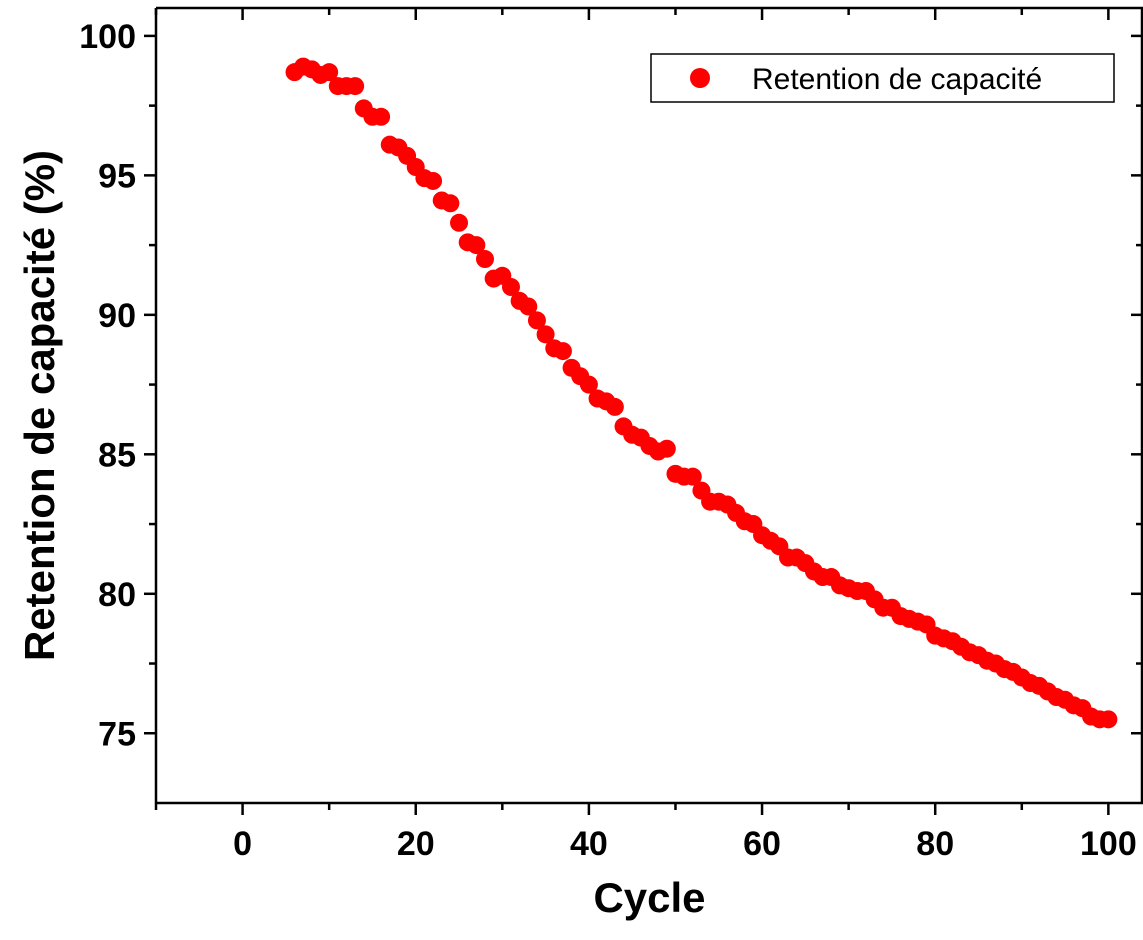 The width and height of the screenshot is (1143, 940). What do you see at coordinates (39, 405) in the screenshot?
I see `y-axis-title: Retention de capacité (%)` at bounding box center [39, 405].